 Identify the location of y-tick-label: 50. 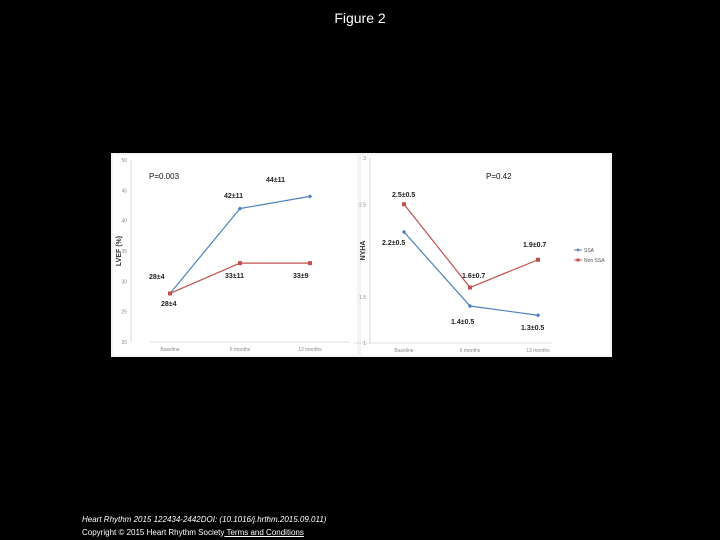
(124, 161).